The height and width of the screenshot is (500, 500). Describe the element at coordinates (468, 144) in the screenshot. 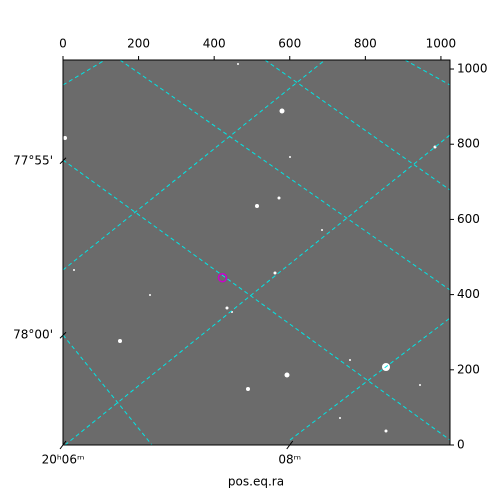

I see `y-tick-label: 800` at that location.